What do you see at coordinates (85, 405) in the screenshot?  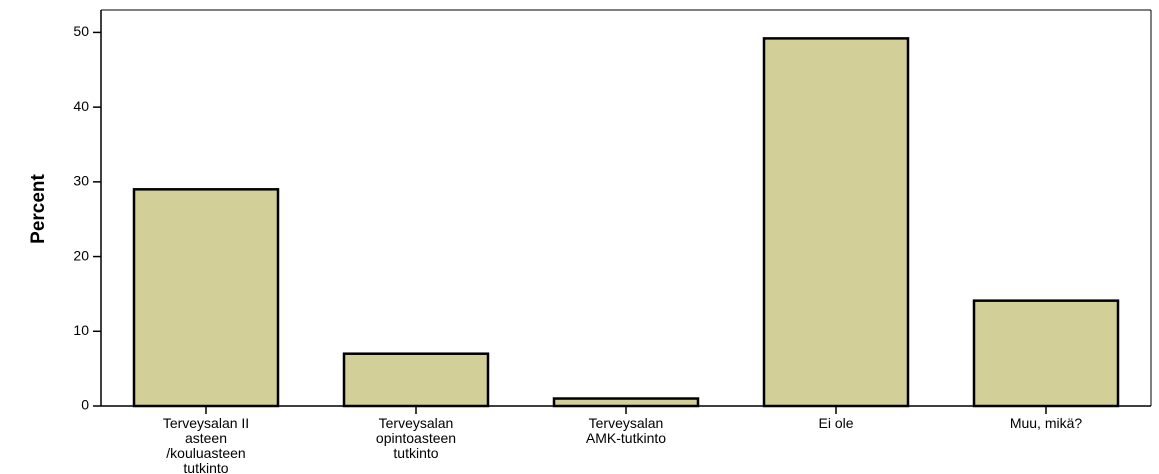 I see `y-tick-label: 0` at bounding box center [85, 405].